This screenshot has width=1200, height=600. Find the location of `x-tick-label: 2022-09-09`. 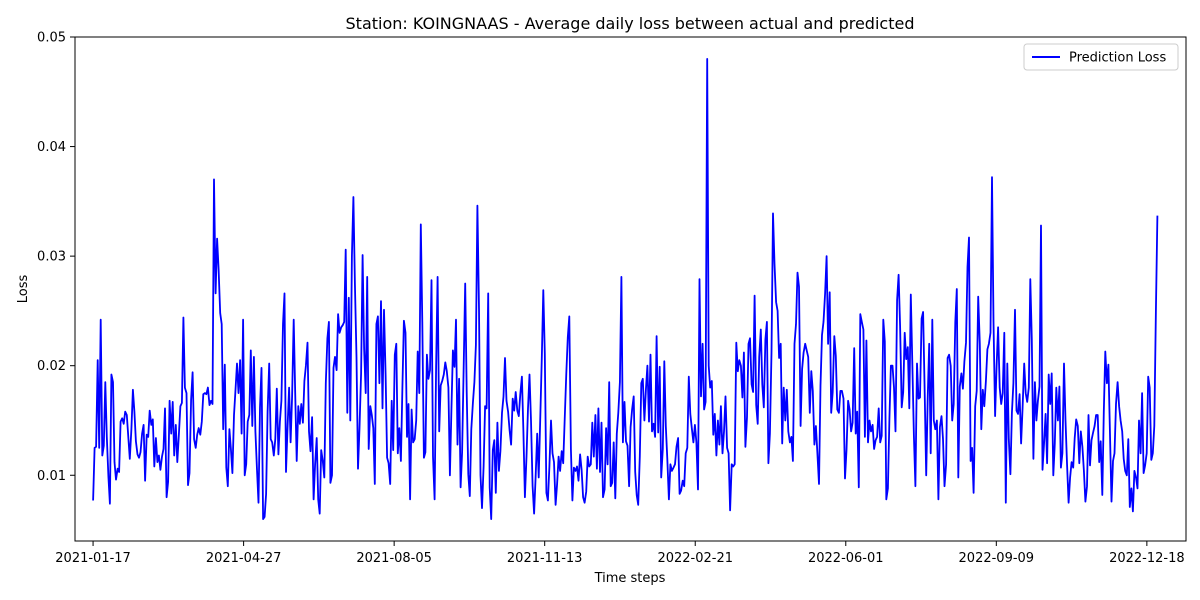

x-tick-label: 2022-09-09 is located at coordinates (997, 558).